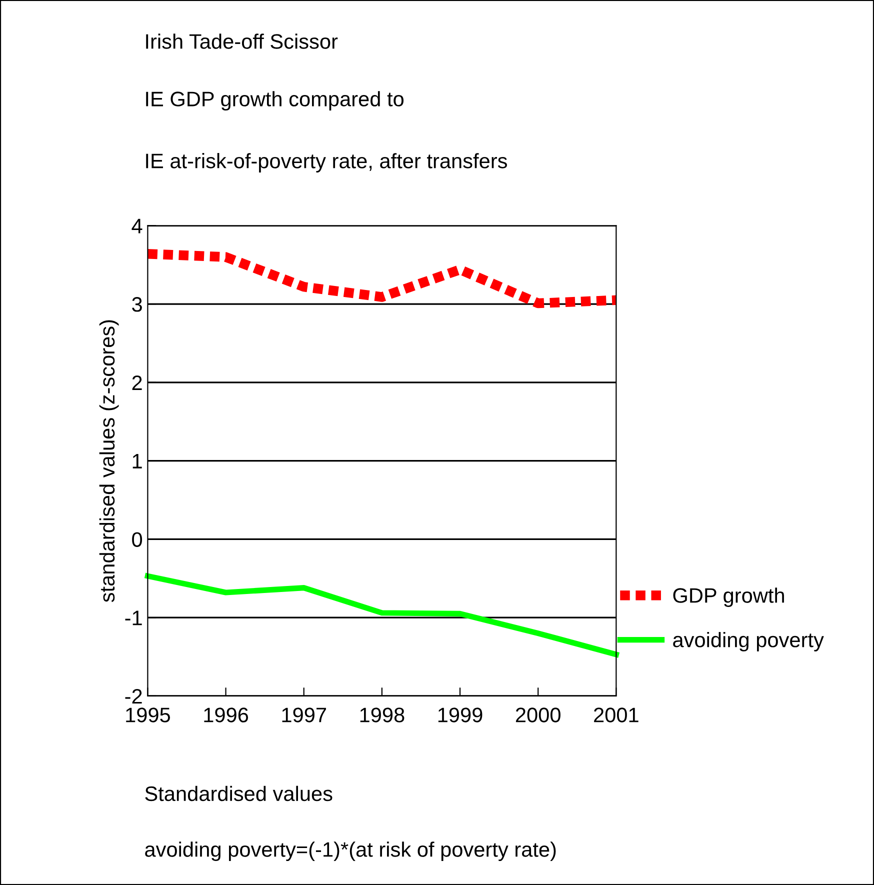  Describe the element at coordinates (238, 794) in the screenshot. I see `text: Standardised values` at that location.